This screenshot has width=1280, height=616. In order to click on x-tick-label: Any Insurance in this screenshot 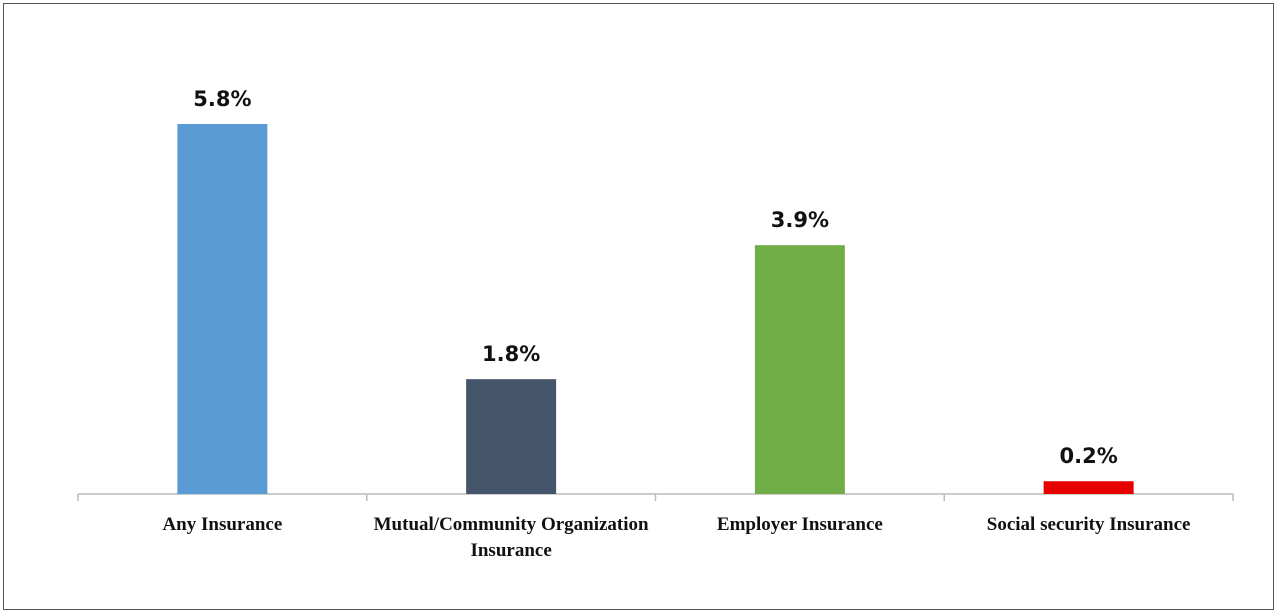, I will do `click(222, 524)`.